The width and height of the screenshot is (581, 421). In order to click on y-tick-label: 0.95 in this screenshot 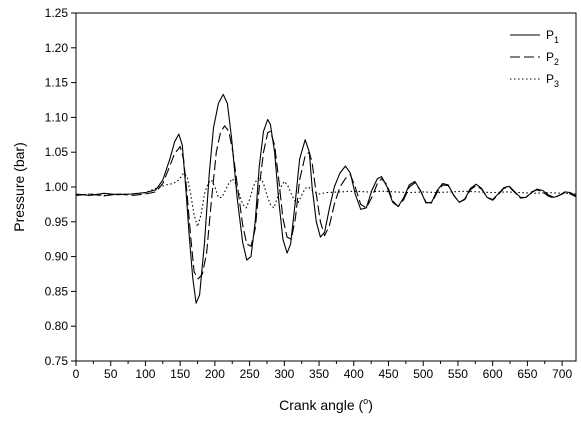, I will do `click(57, 222)`.